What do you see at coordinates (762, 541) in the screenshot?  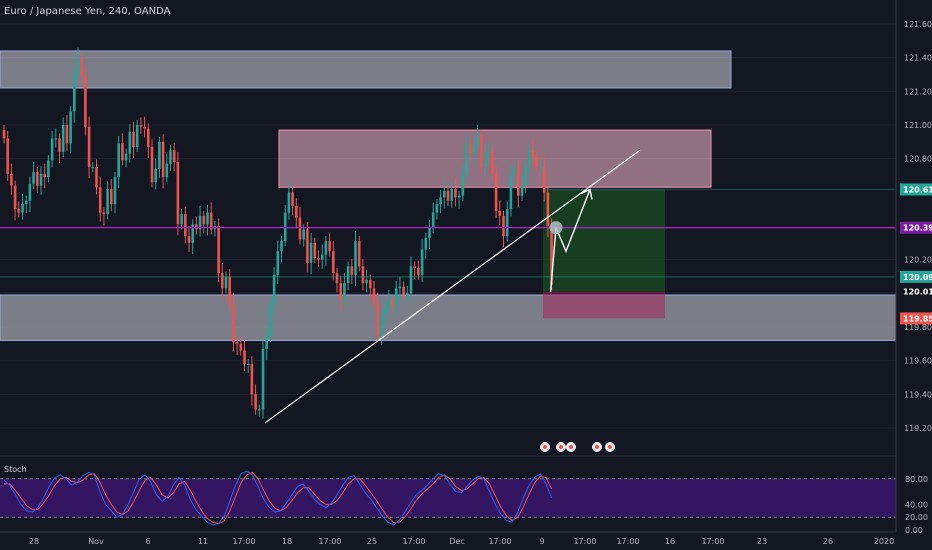 I see `time-tick-label: 23` at bounding box center [762, 541].